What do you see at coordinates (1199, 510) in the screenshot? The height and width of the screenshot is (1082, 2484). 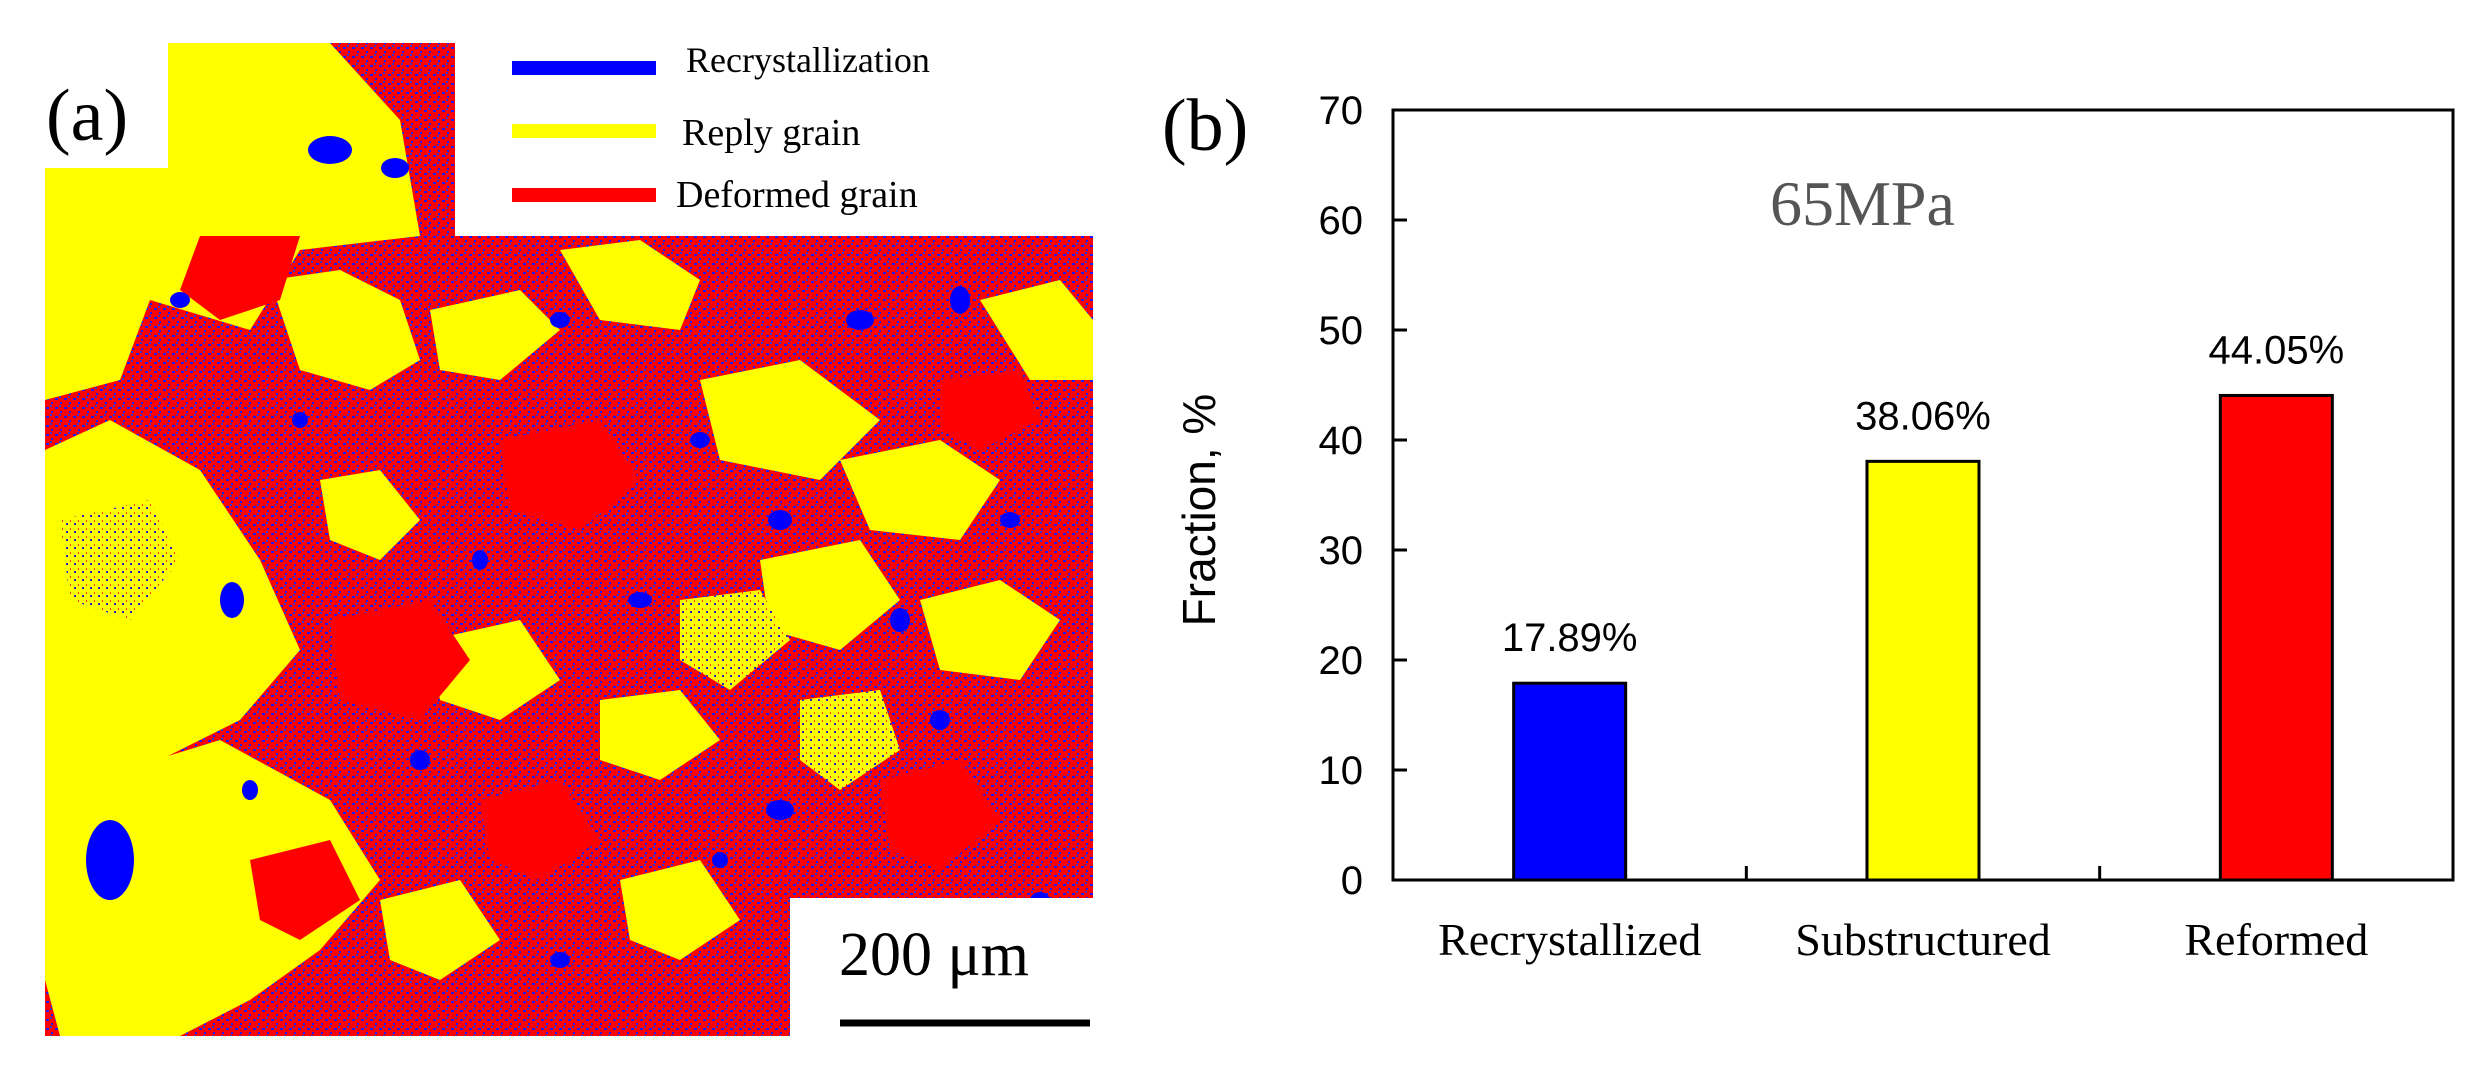 I see `y-axis-label: Fraction, %` at bounding box center [1199, 510].